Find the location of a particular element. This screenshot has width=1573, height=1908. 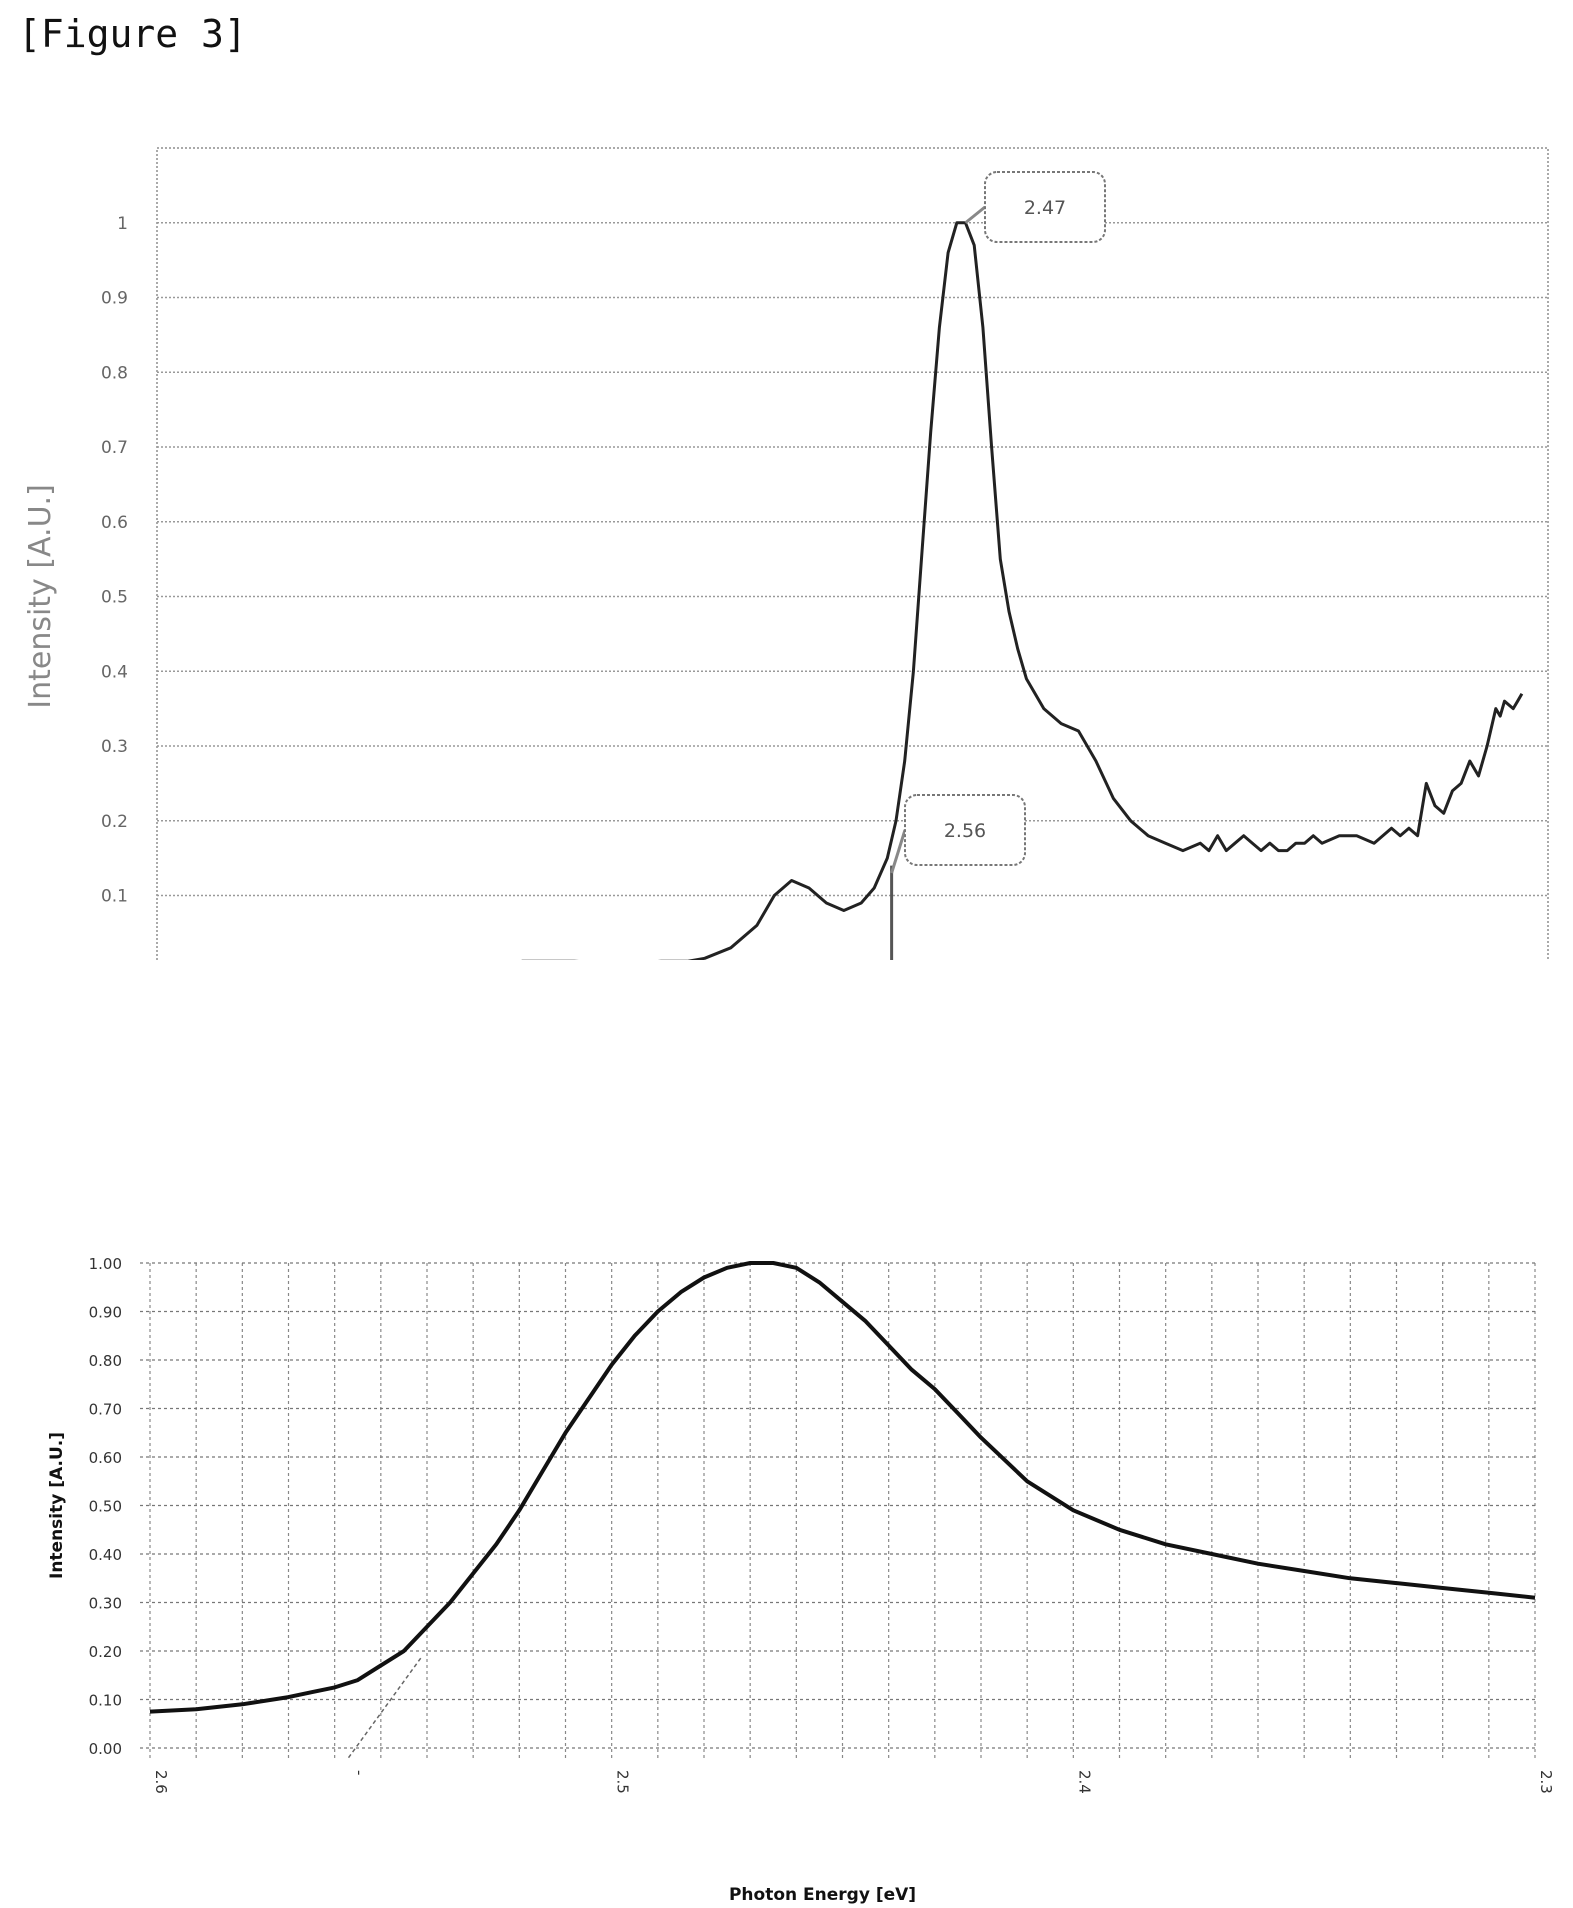

chart-2-x-tick-label: 2.5 is located at coordinates (623, 1782).